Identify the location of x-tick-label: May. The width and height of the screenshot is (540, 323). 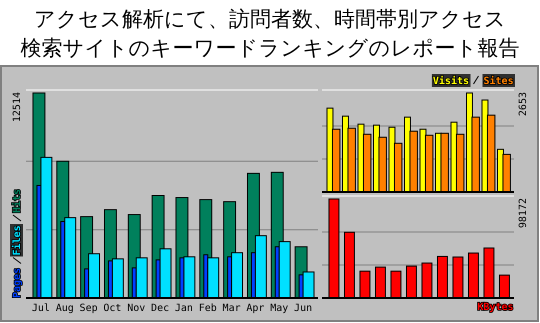
(279, 308).